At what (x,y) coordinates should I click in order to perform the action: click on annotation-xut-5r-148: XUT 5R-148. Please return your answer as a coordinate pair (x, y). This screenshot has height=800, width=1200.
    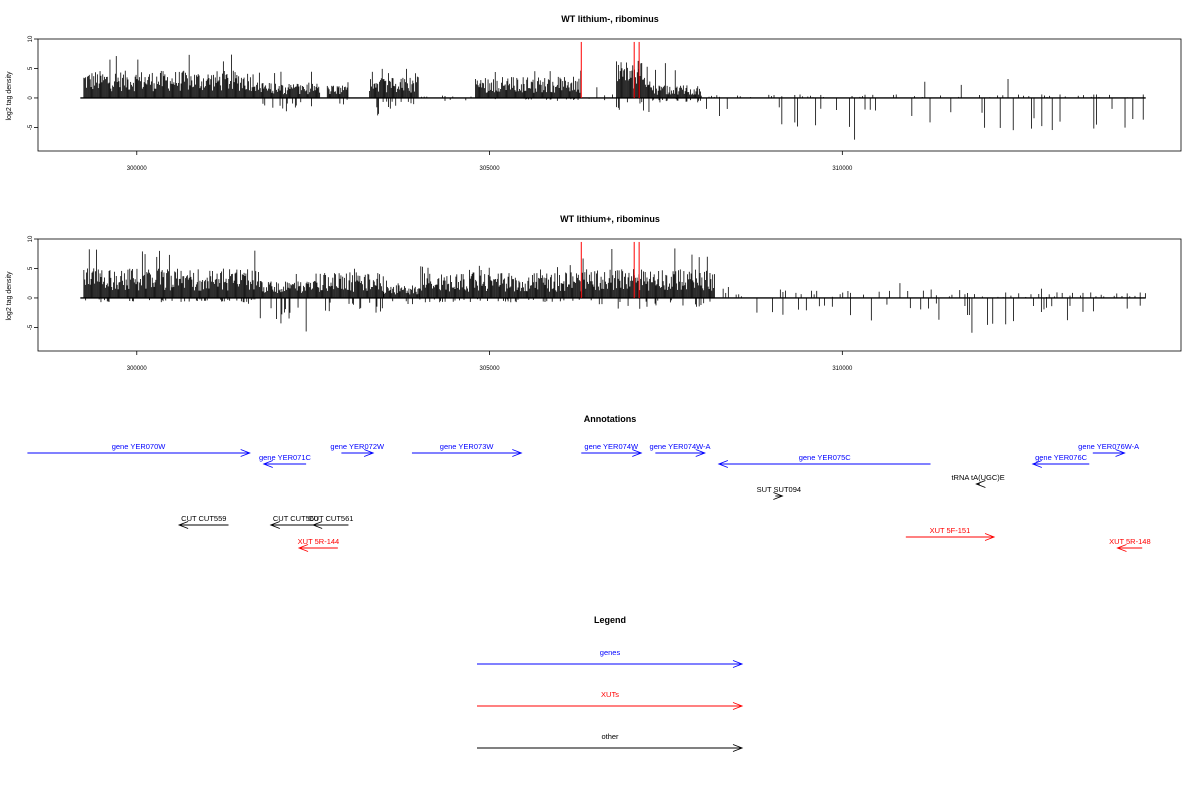
    Looking at the image, I should click on (1130, 544).